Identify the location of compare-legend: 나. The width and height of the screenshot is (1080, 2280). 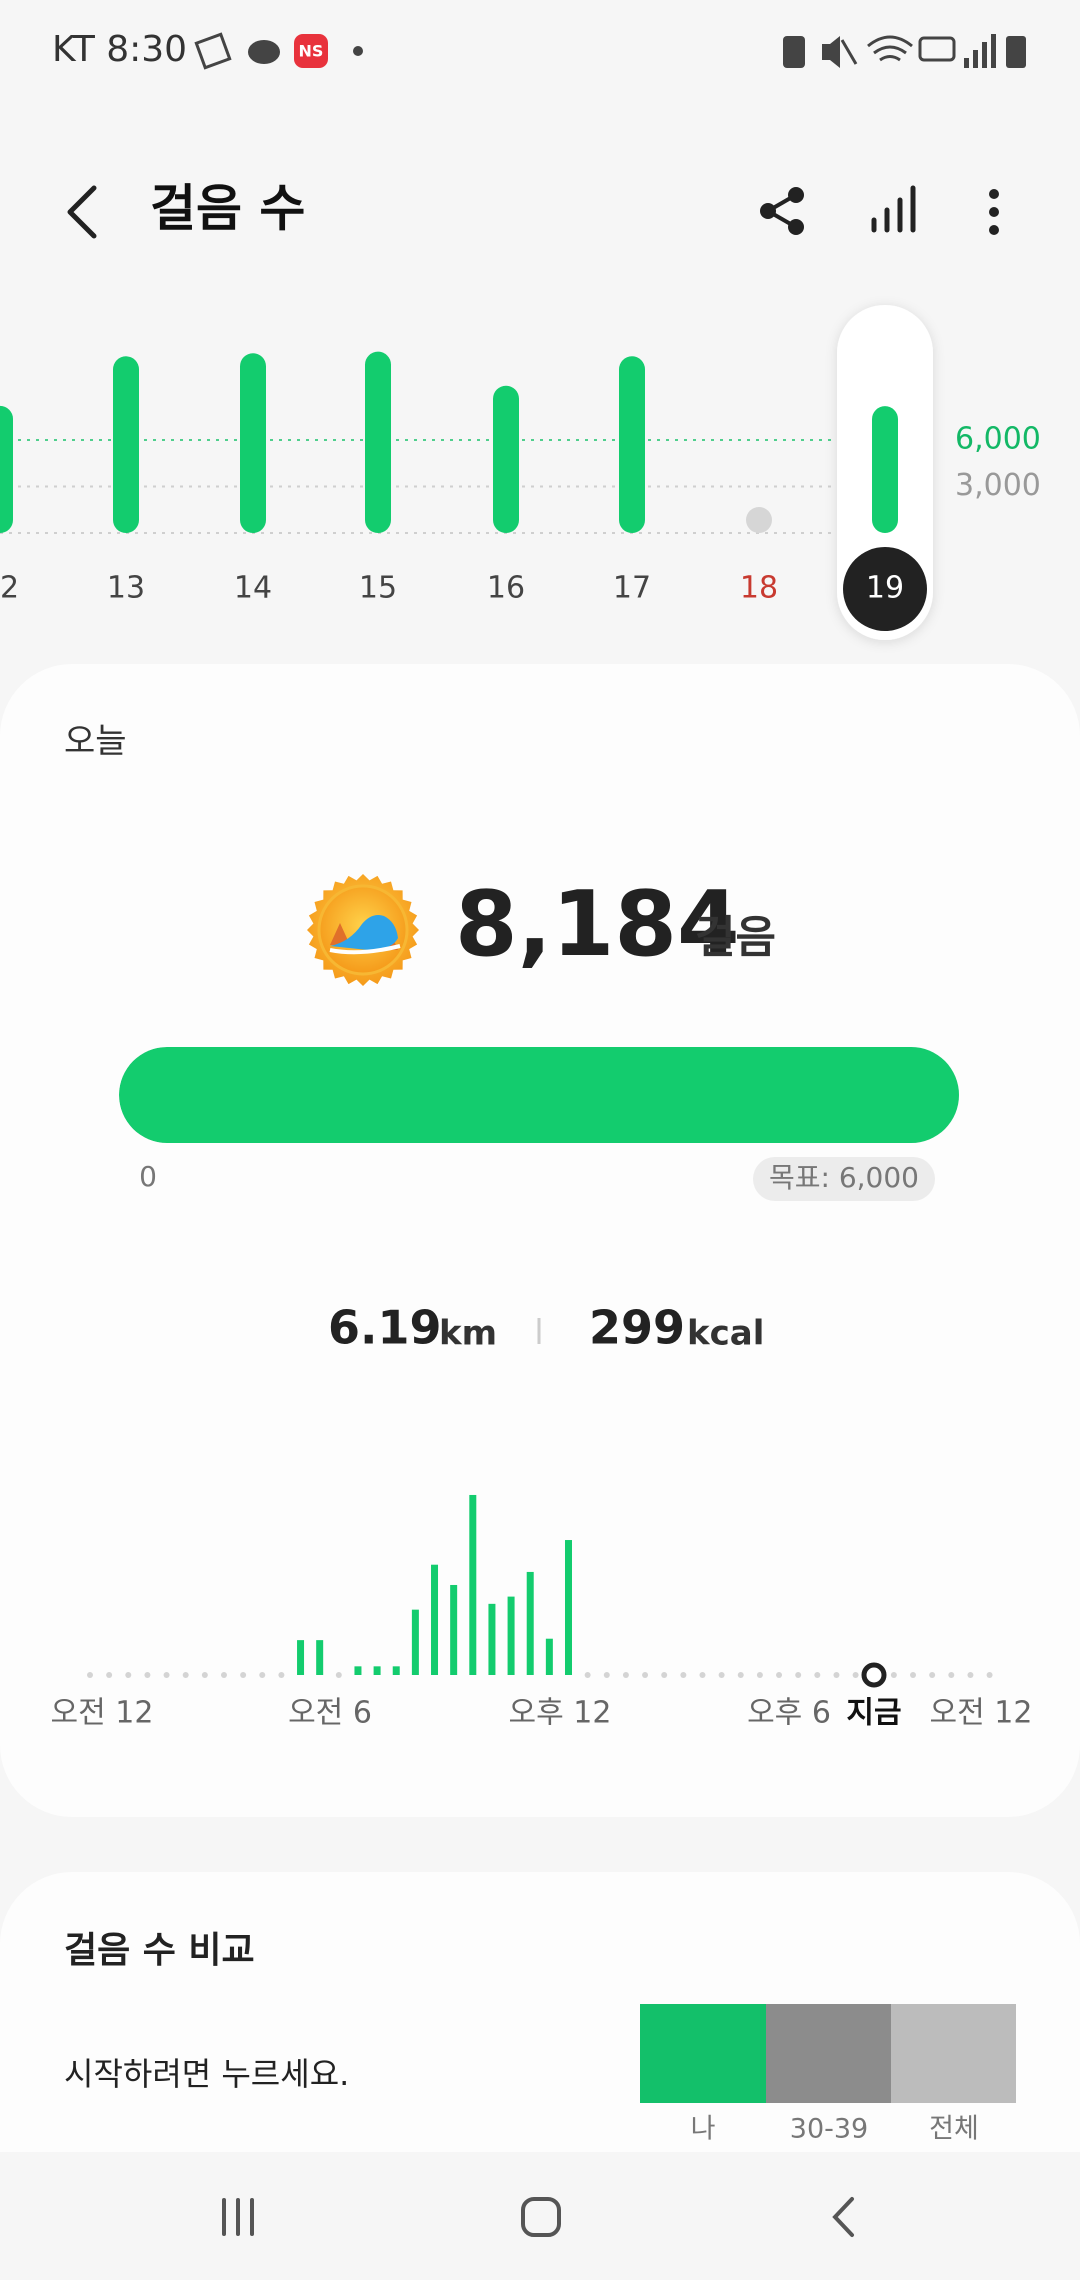
(703, 2129).